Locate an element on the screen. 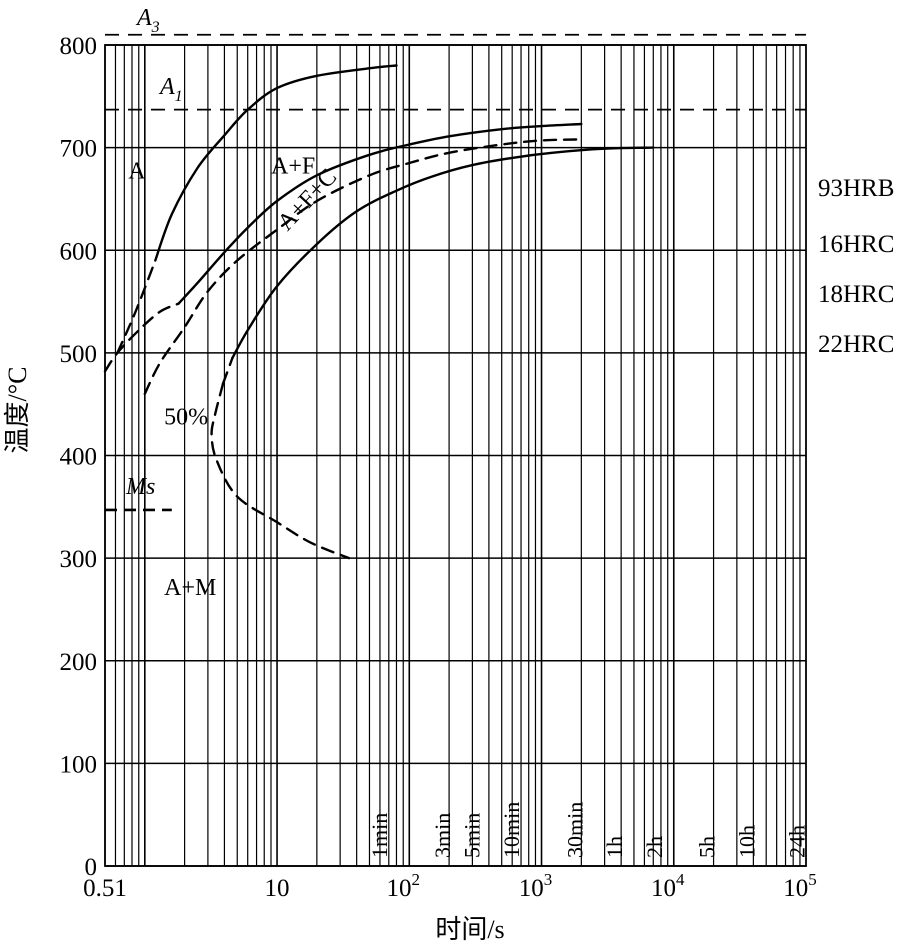 The width and height of the screenshot is (914, 944). time-marker-label: 24h is located at coordinates (797, 841).